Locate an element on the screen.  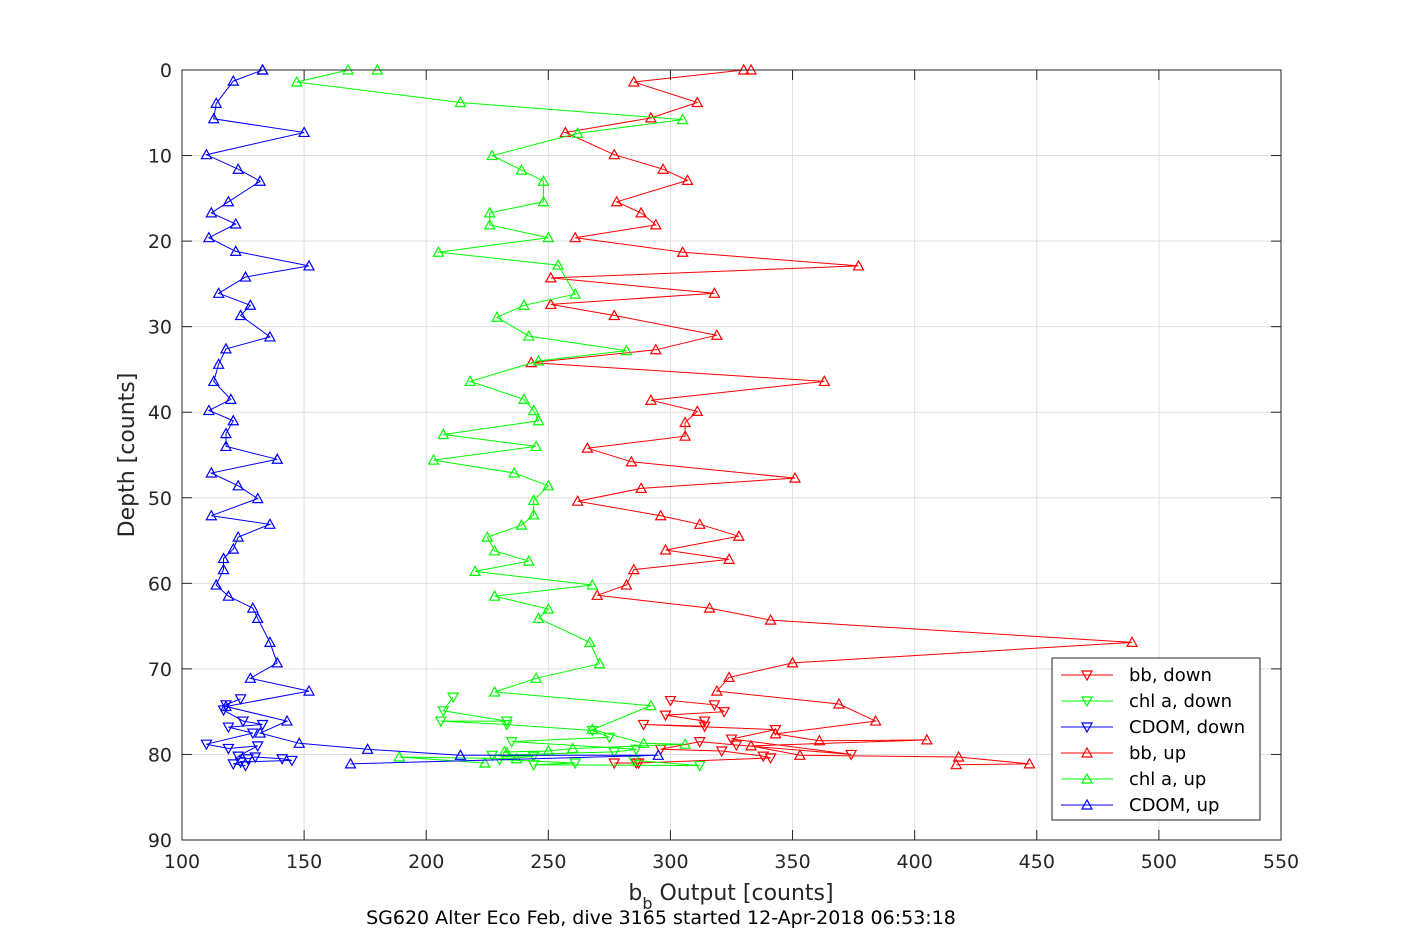
x-tick-label: 350 is located at coordinates (792, 862).